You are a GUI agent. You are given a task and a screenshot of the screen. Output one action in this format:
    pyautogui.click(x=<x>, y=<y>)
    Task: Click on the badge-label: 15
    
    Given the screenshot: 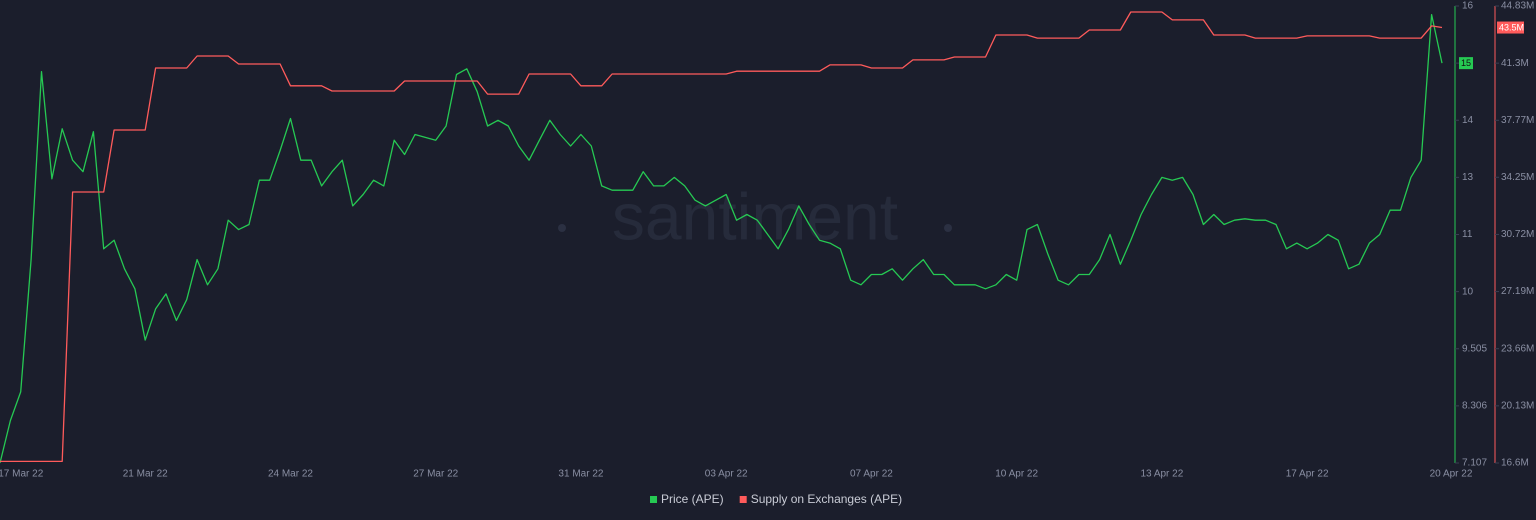 What is the action you would take?
    pyautogui.click(x=1466, y=63)
    